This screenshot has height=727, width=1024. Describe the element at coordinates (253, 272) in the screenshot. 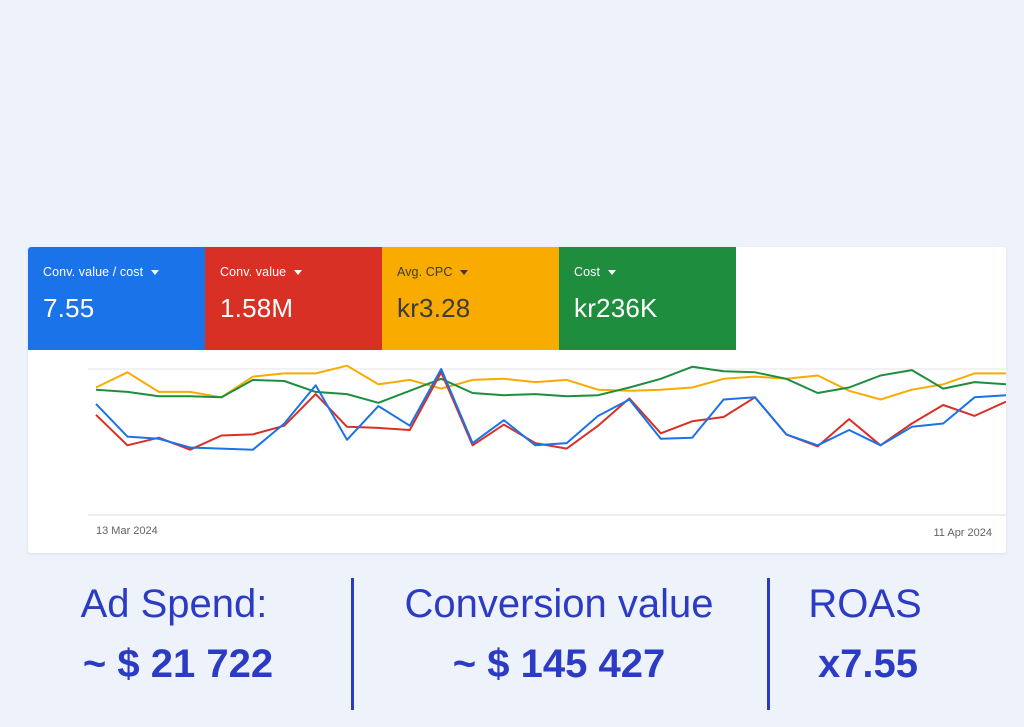

I see `metric-label: Conv. value` at that location.